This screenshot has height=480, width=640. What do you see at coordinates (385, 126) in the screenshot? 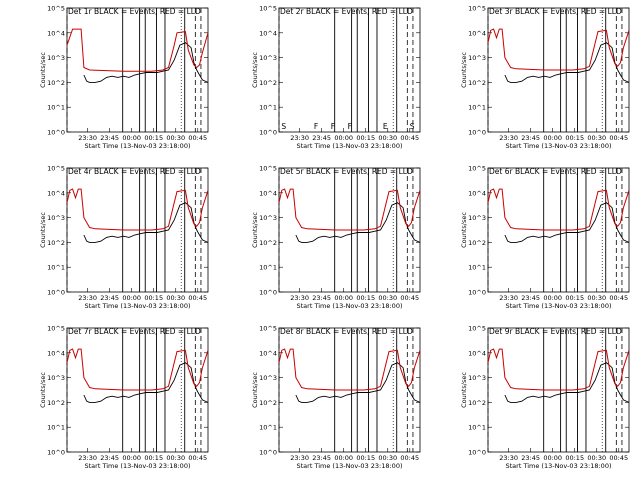
I see `marker-letter: E` at bounding box center [385, 126].